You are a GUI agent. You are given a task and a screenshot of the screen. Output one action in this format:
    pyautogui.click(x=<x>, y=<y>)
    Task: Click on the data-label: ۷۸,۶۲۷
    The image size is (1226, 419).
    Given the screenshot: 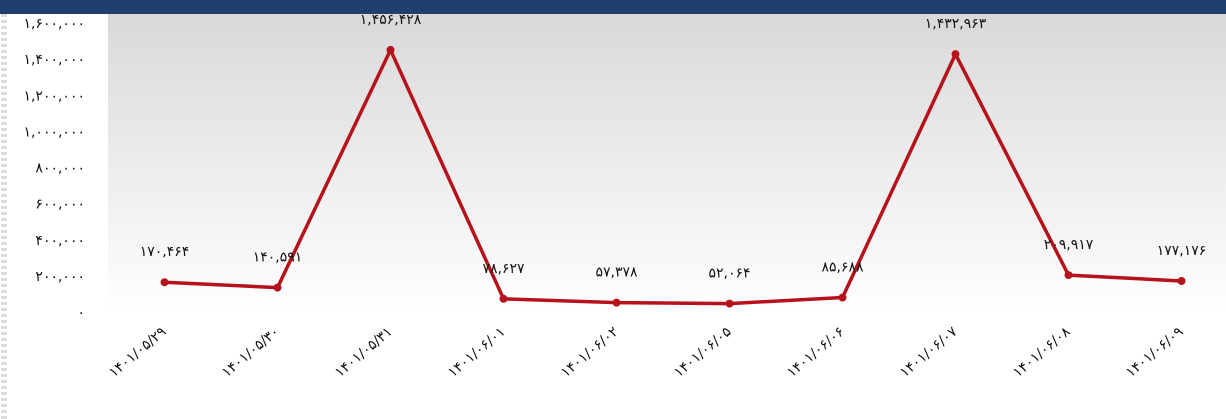 What is the action you would take?
    pyautogui.click(x=503, y=269)
    